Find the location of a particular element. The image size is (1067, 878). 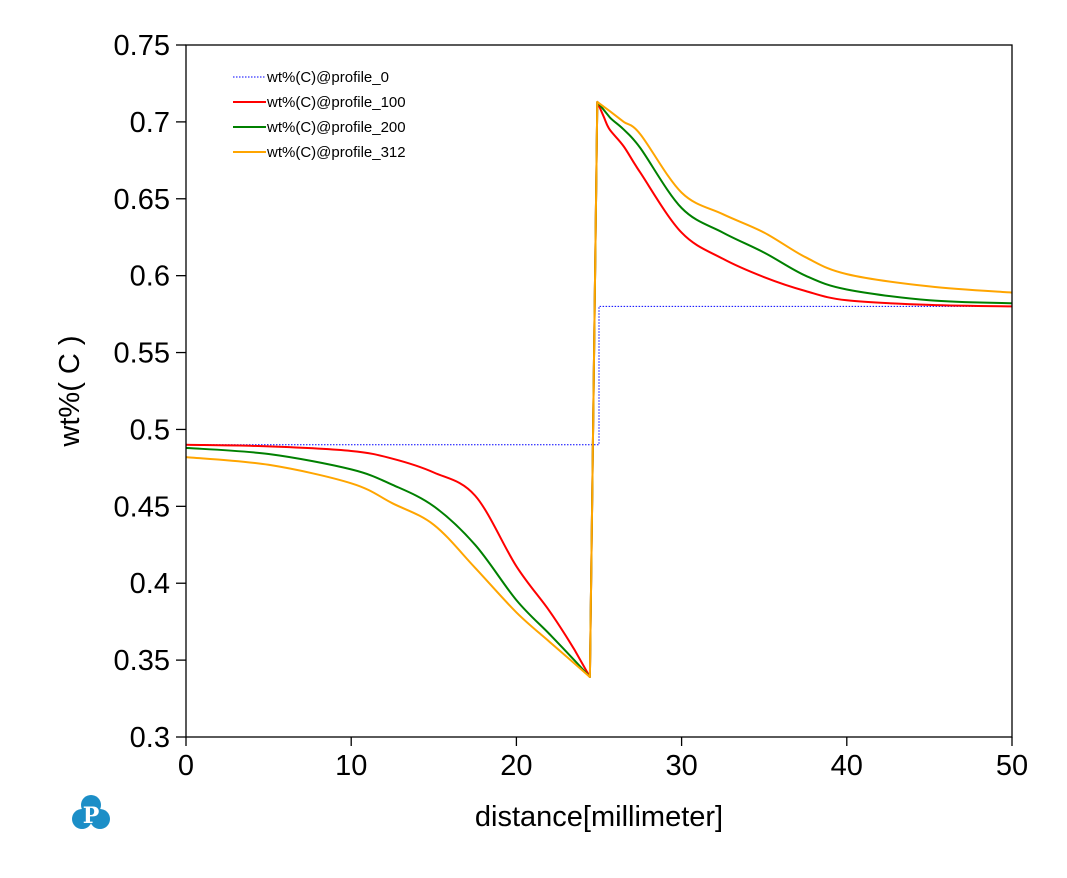

x-tick-label: 20 is located at coordinates (516, 766).